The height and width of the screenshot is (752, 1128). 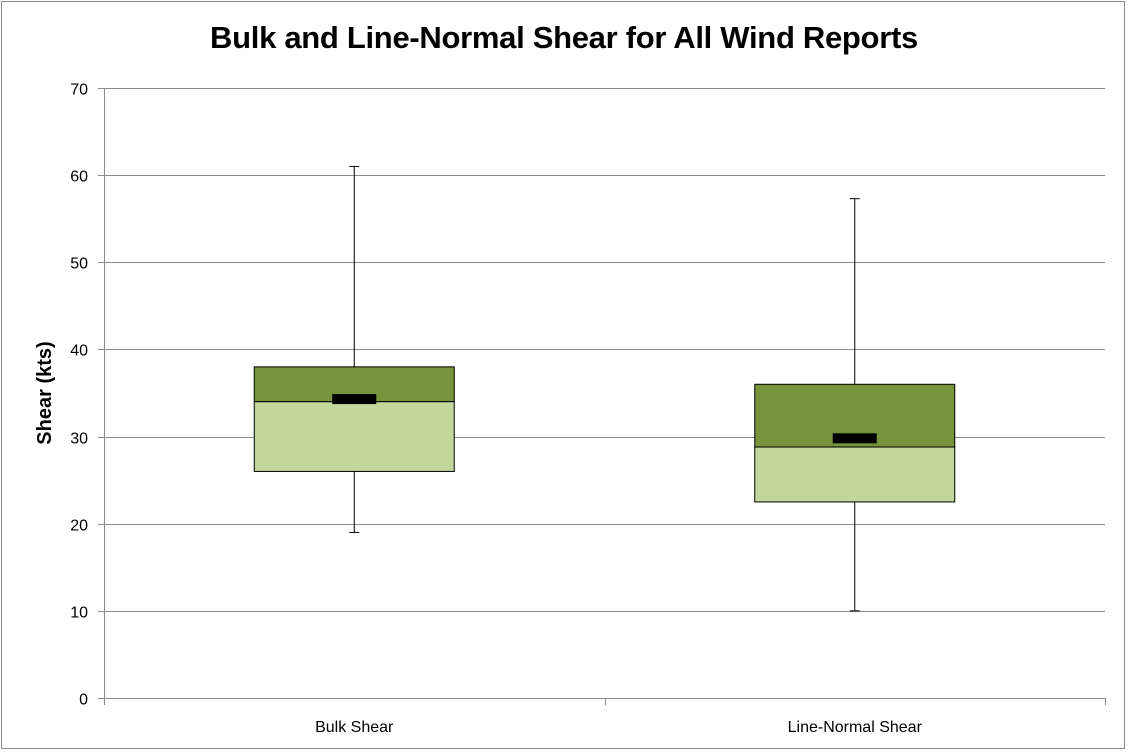 I want to click on y-axis-label: Shear (kts), so click(x=45, y=392).